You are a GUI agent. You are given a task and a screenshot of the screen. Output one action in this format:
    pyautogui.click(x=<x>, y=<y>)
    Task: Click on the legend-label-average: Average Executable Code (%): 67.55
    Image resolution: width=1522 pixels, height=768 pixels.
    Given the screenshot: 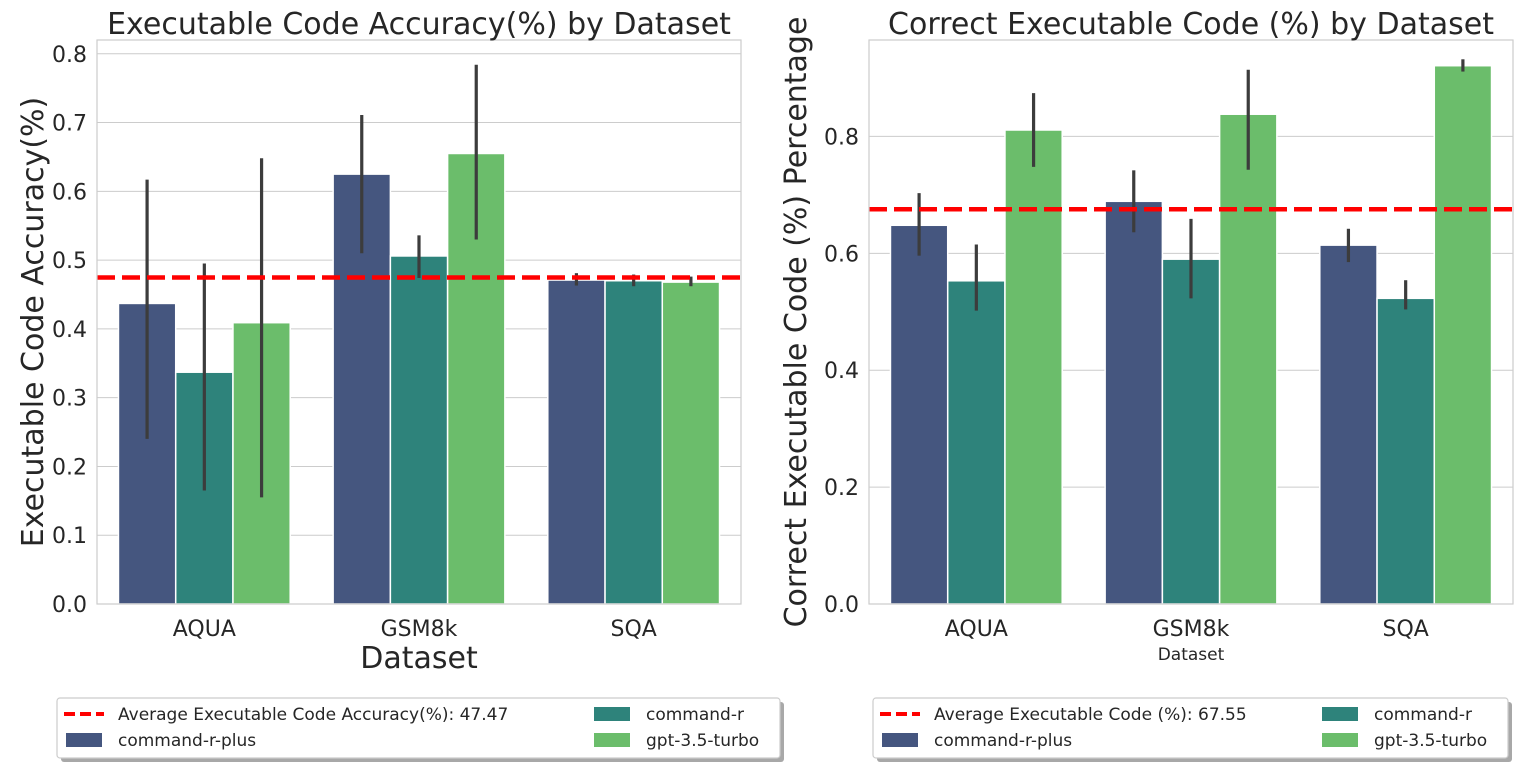 What is the action you would take?
    pyautogui.click(x=1090, y=715)
    